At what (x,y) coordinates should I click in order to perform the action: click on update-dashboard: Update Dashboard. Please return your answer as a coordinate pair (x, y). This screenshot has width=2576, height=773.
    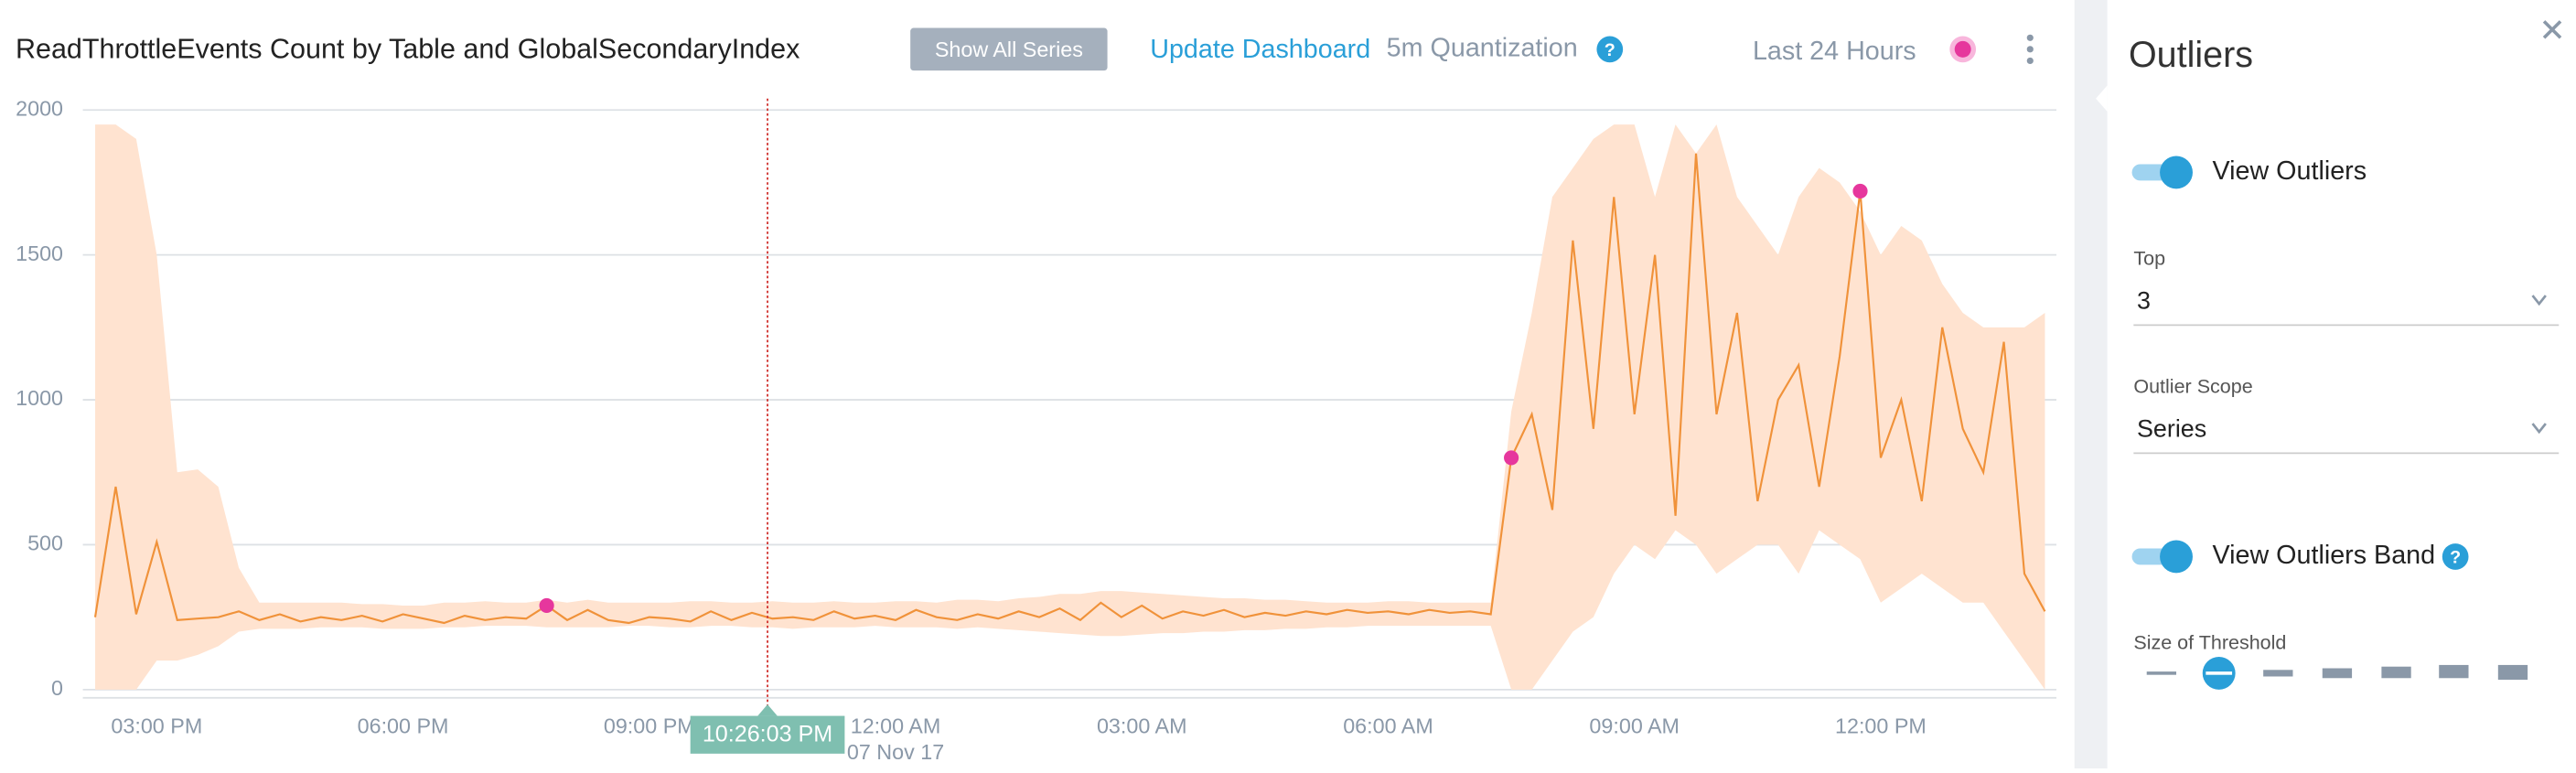
    Looking at the image, I should click on (1260, 49).